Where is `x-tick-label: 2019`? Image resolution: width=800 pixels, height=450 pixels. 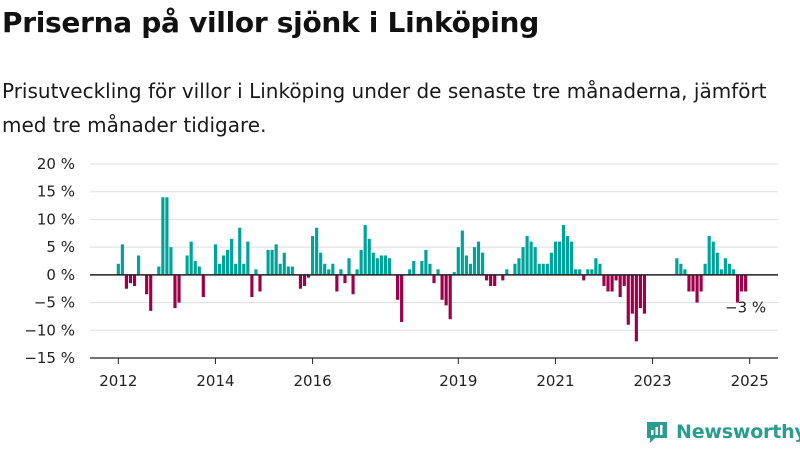 x-tick-label: 2019 is located at coordinates (458, 381).